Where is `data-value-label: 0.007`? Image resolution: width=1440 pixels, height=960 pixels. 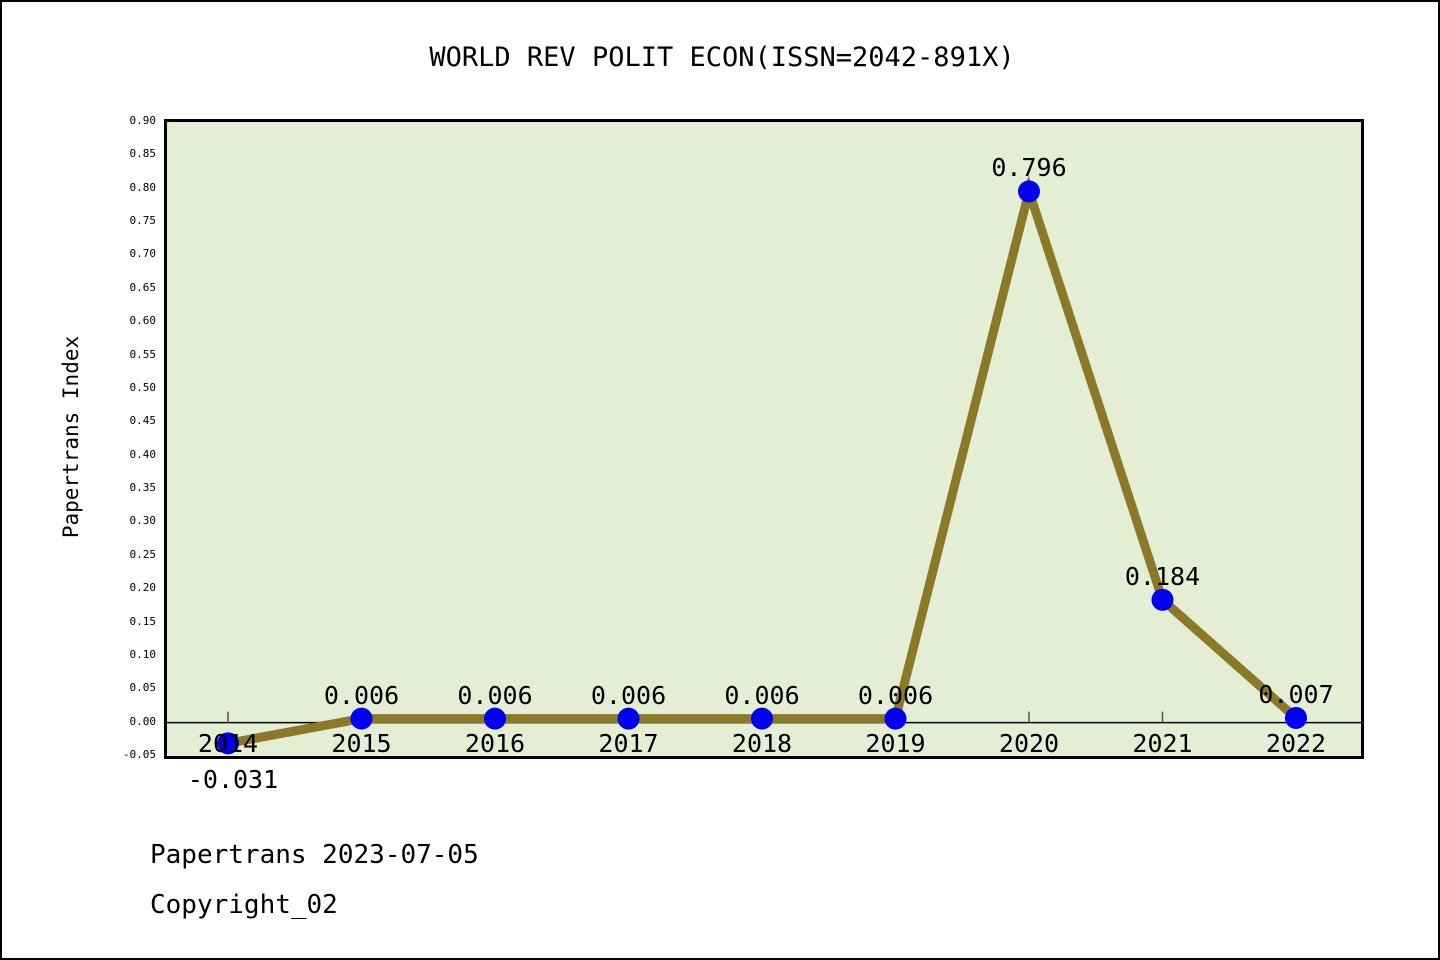
data-value-label: 0.007 is located at coordinates (1296, 694).